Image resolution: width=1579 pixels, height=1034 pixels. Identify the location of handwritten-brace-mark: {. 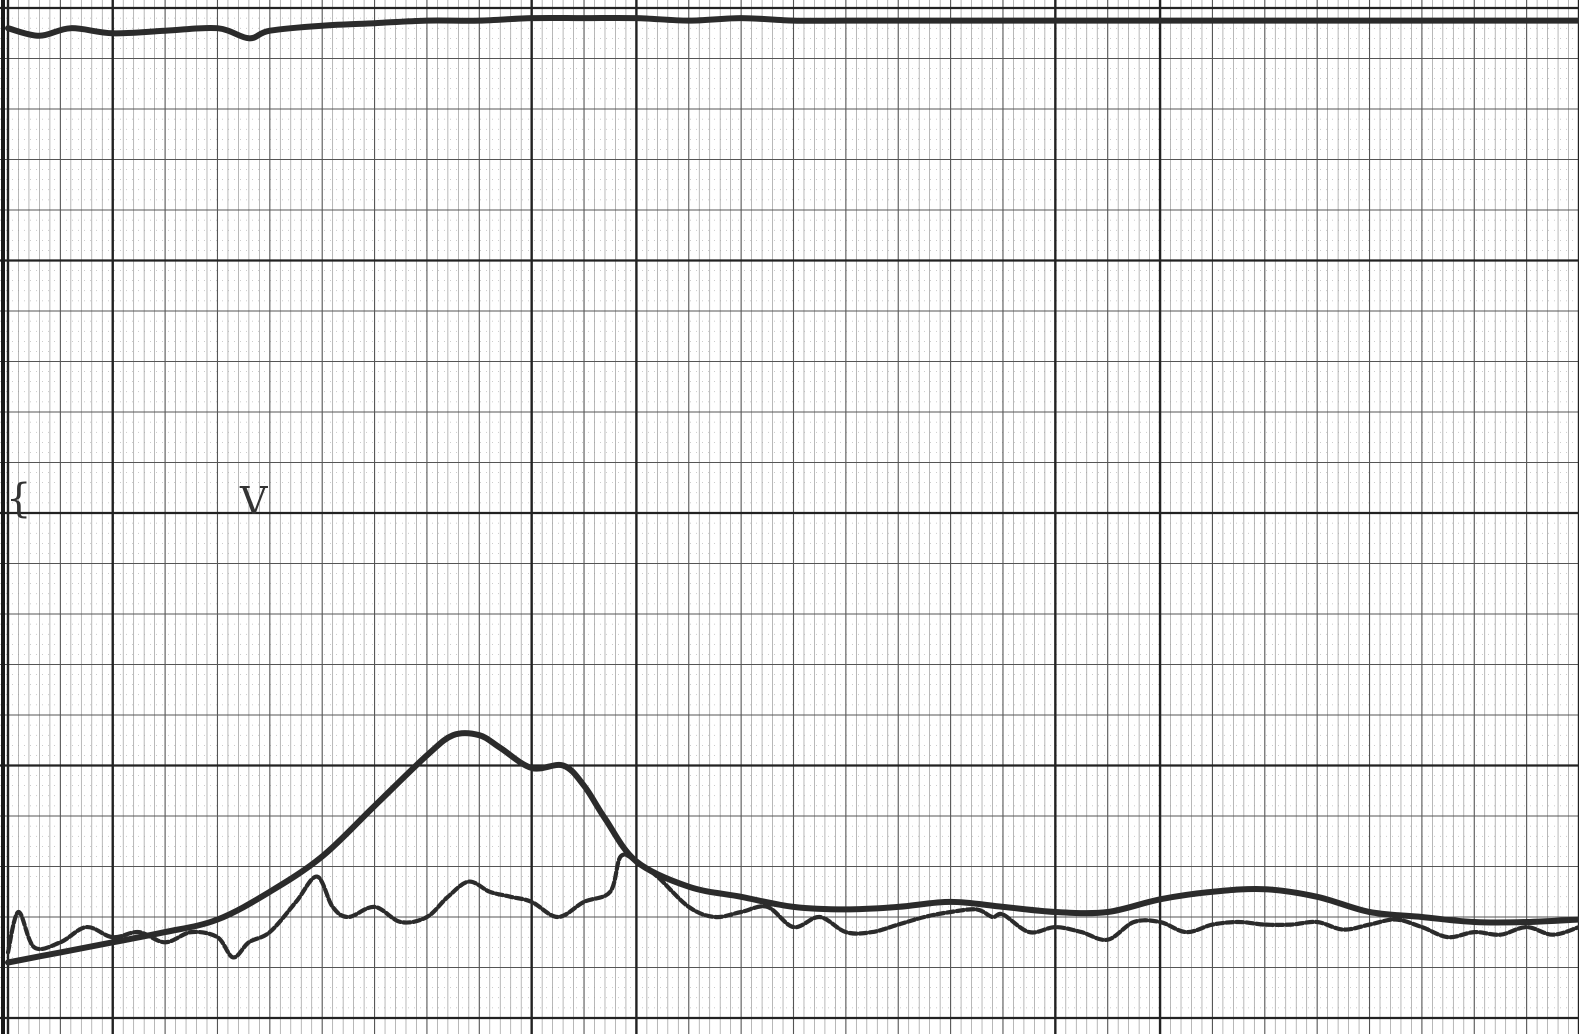
(18, 499).